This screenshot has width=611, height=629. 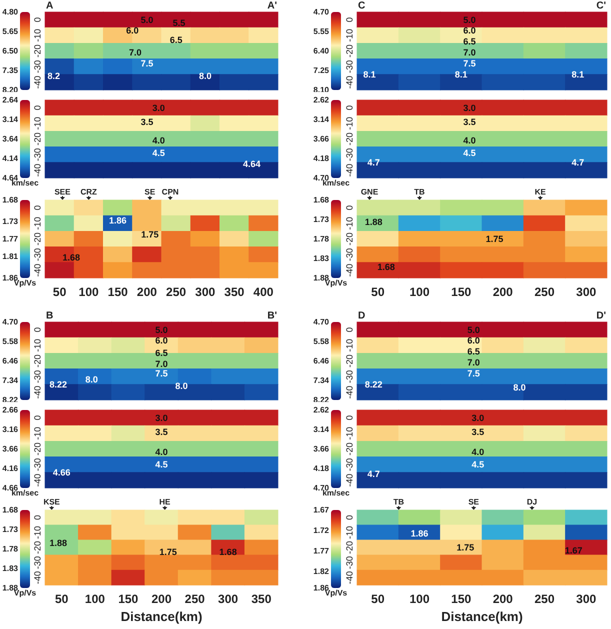 What do you see at coordinates (52, 502) in the screenshot?
I see `text: KSE` at bounding box center [52, 502].